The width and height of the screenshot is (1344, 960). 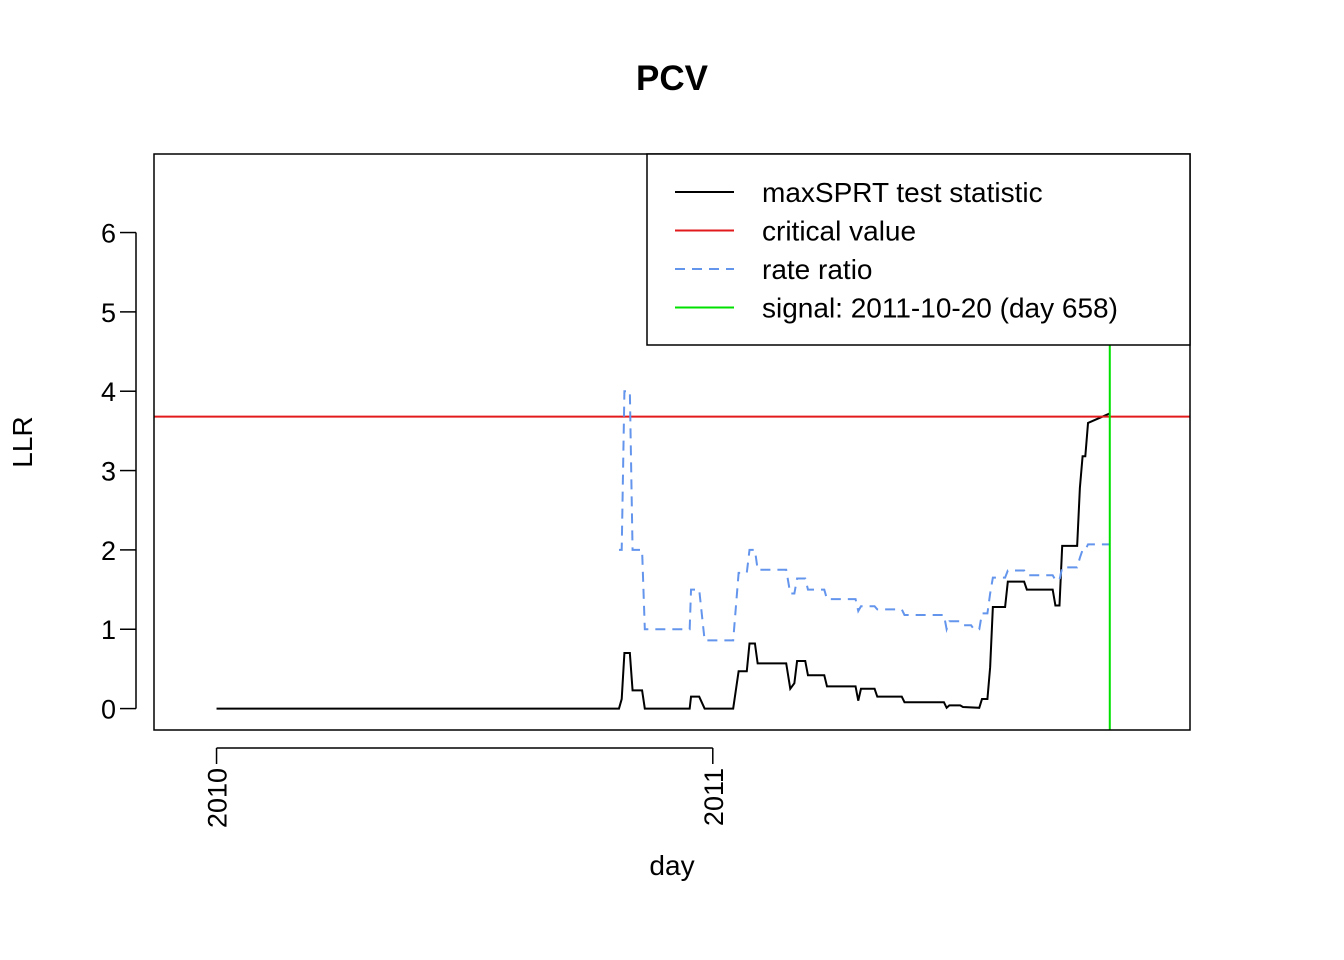 I want to click on y-tick-label-0: 0, so click(x=108, y=710).